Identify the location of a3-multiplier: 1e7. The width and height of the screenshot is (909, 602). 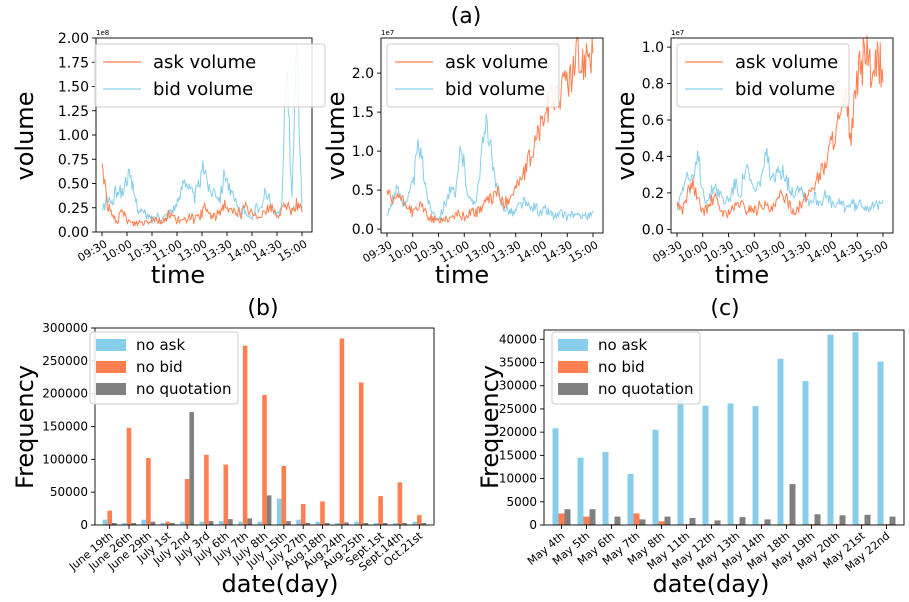
(677, 33).